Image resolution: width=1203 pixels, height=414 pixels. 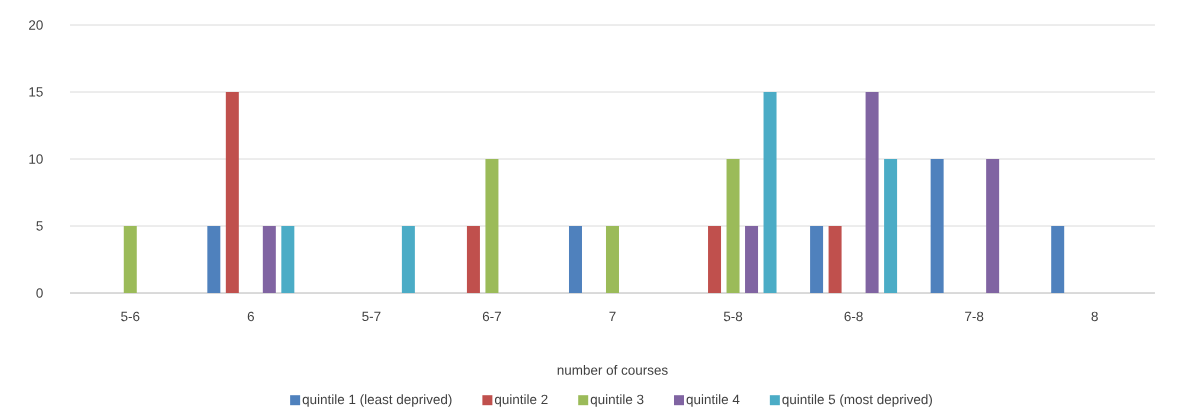 I want to click on legend-label: quintile 2, so click(x=521, y=400).